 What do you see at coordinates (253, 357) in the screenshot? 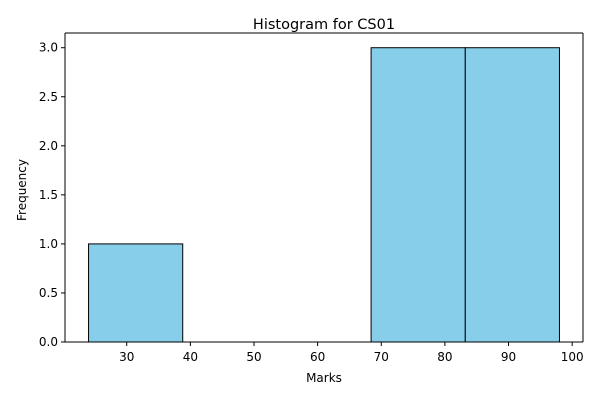
I see `x-tick-label-50: 50` at bounding box center [253, 357].